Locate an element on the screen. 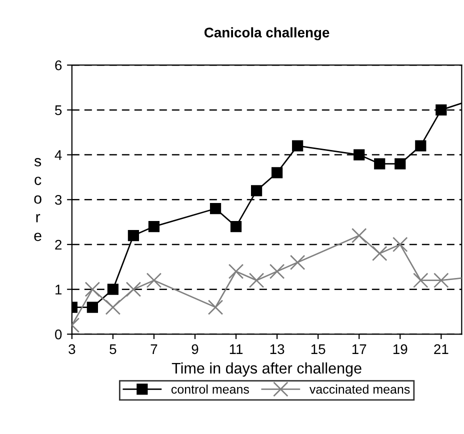  y-axis-title: s c o r e is located at coordinates (38, 200).